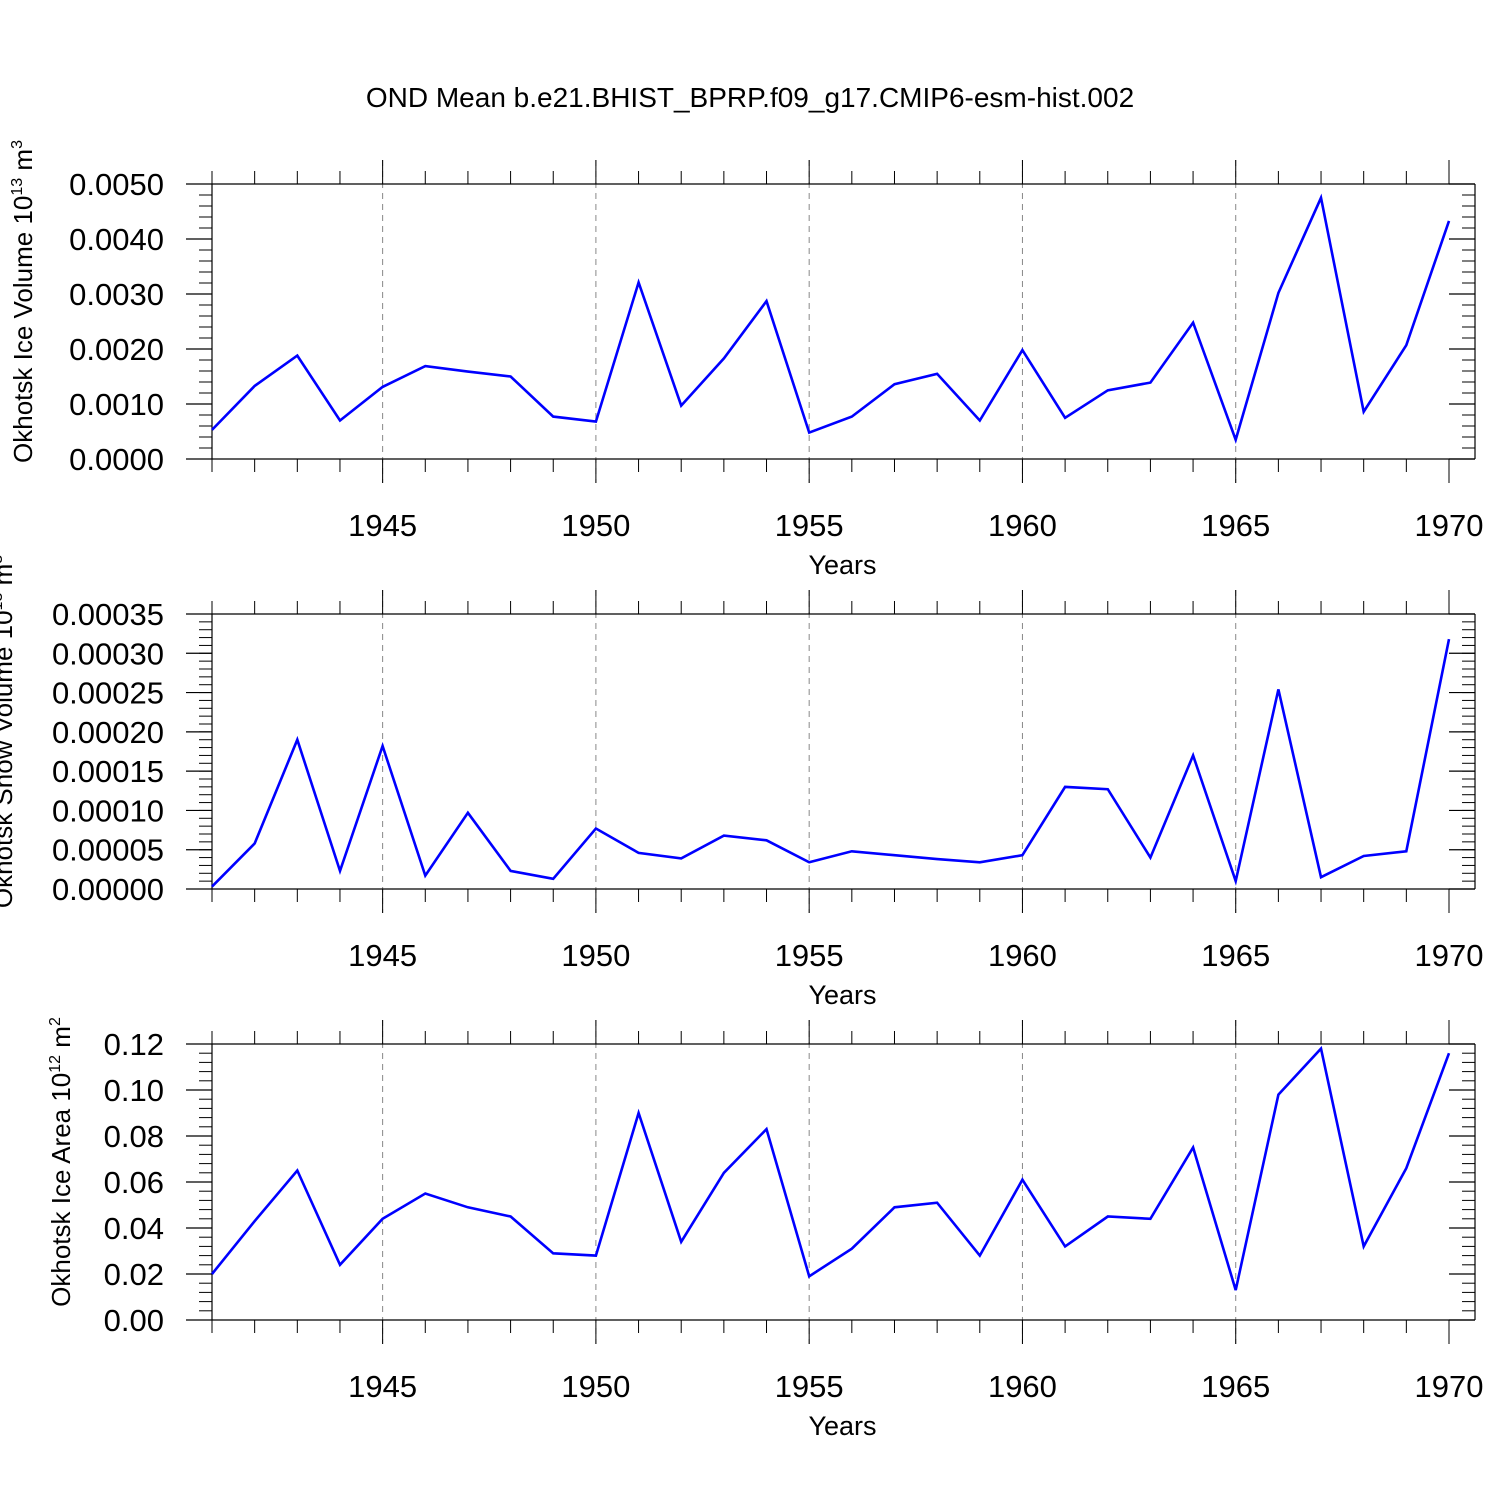 The image size is (1500, 1505). I want to click on y-tick-label: 0.0010, so click(116, 404).